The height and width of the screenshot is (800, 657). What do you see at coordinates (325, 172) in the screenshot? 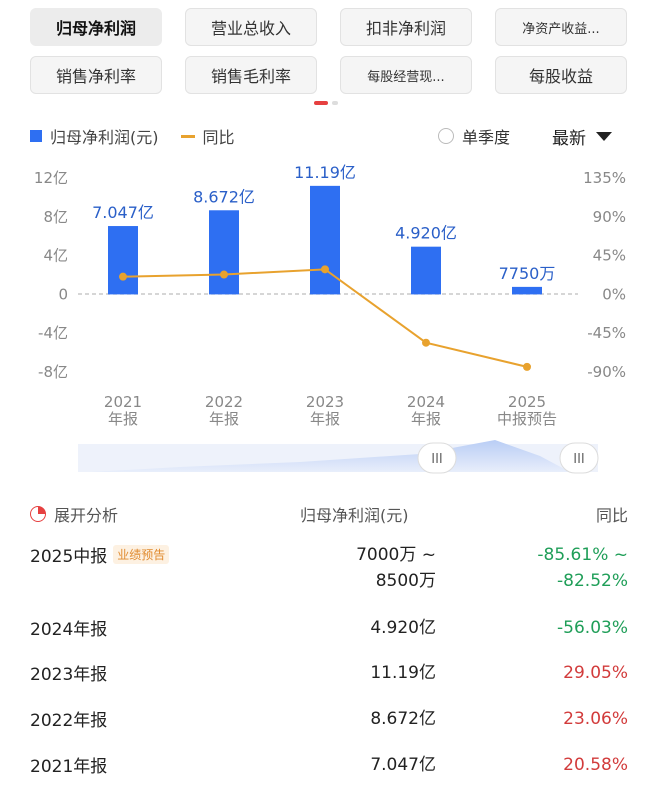
I see `bar-data-label: 11.19亿` at bounding box center [325, 172].